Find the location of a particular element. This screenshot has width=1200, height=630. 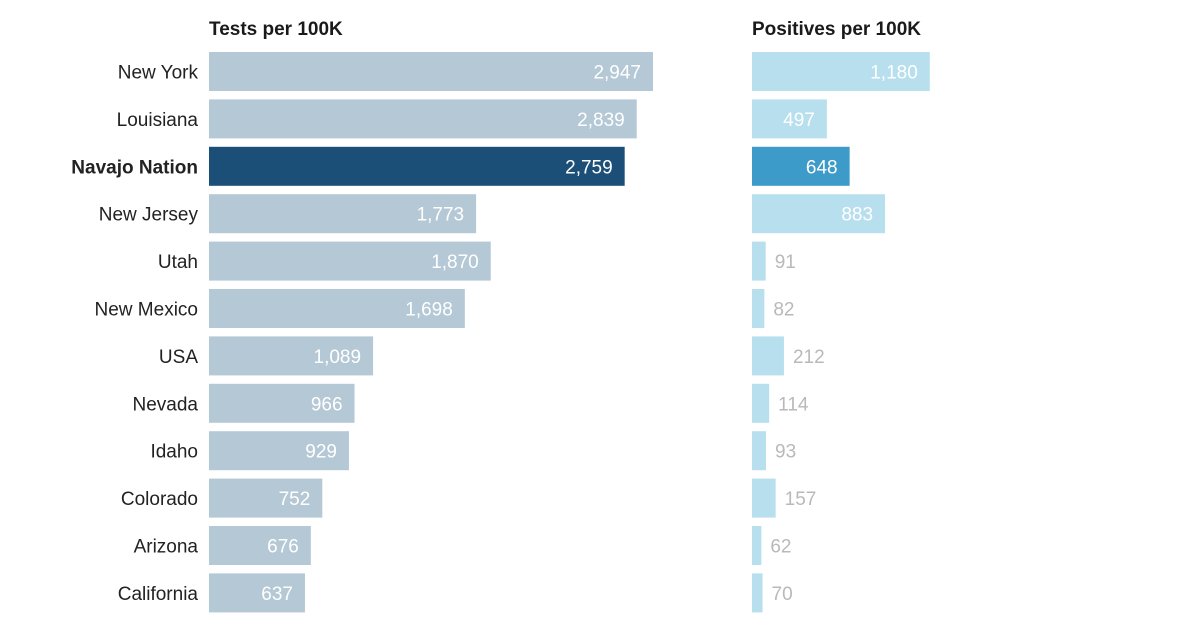

category-label: New York is located at coordinates (158, 73).